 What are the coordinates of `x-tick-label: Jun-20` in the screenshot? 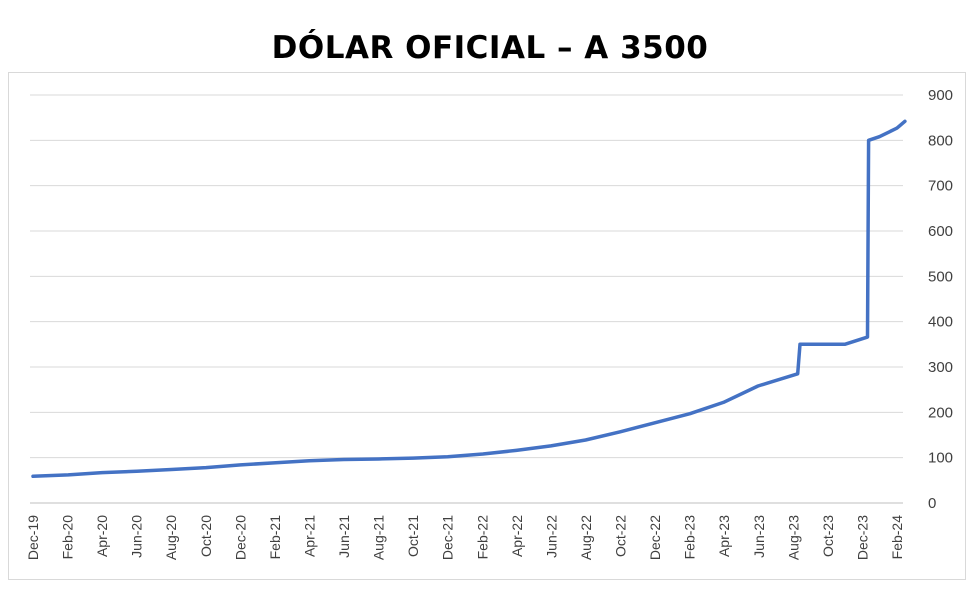 It's located at (137, 536).